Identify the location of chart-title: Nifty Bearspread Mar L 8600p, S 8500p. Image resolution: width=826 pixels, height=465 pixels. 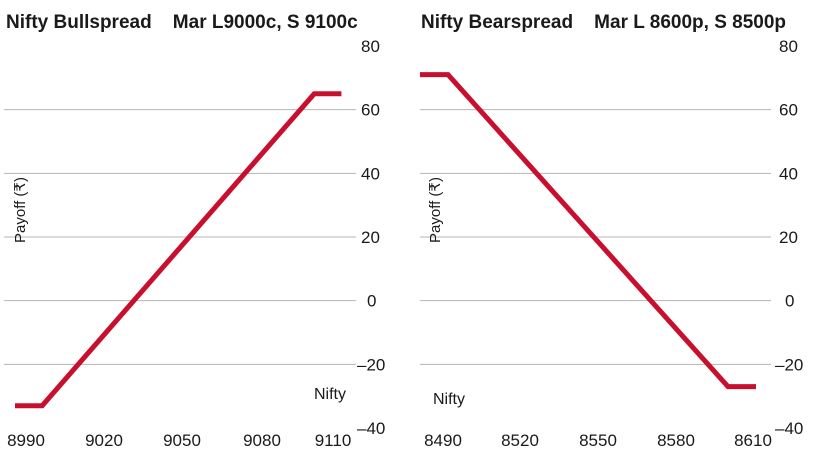
(603, 22).